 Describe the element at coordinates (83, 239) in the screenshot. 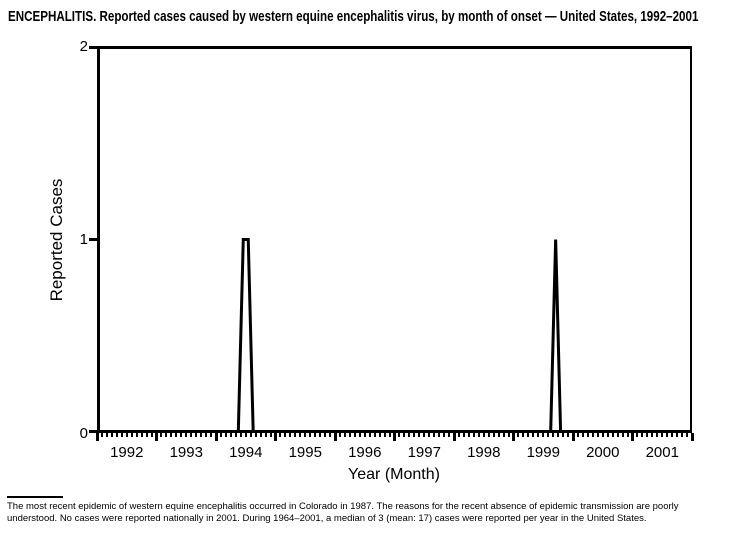

I see `y-axis-tick-label: 1` at that location.